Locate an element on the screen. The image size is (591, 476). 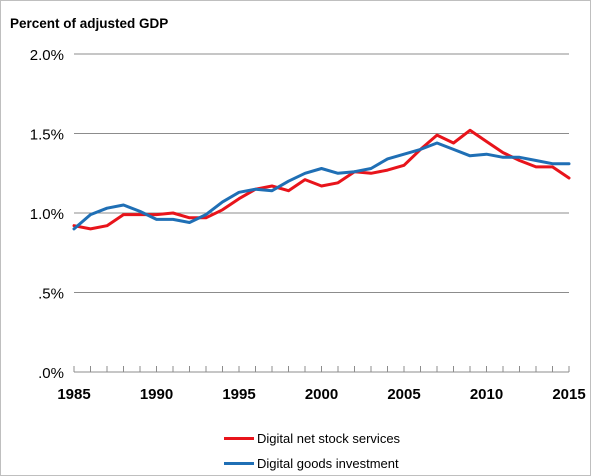
x-tick-label: 2010 is located at coordinates (486, 394).